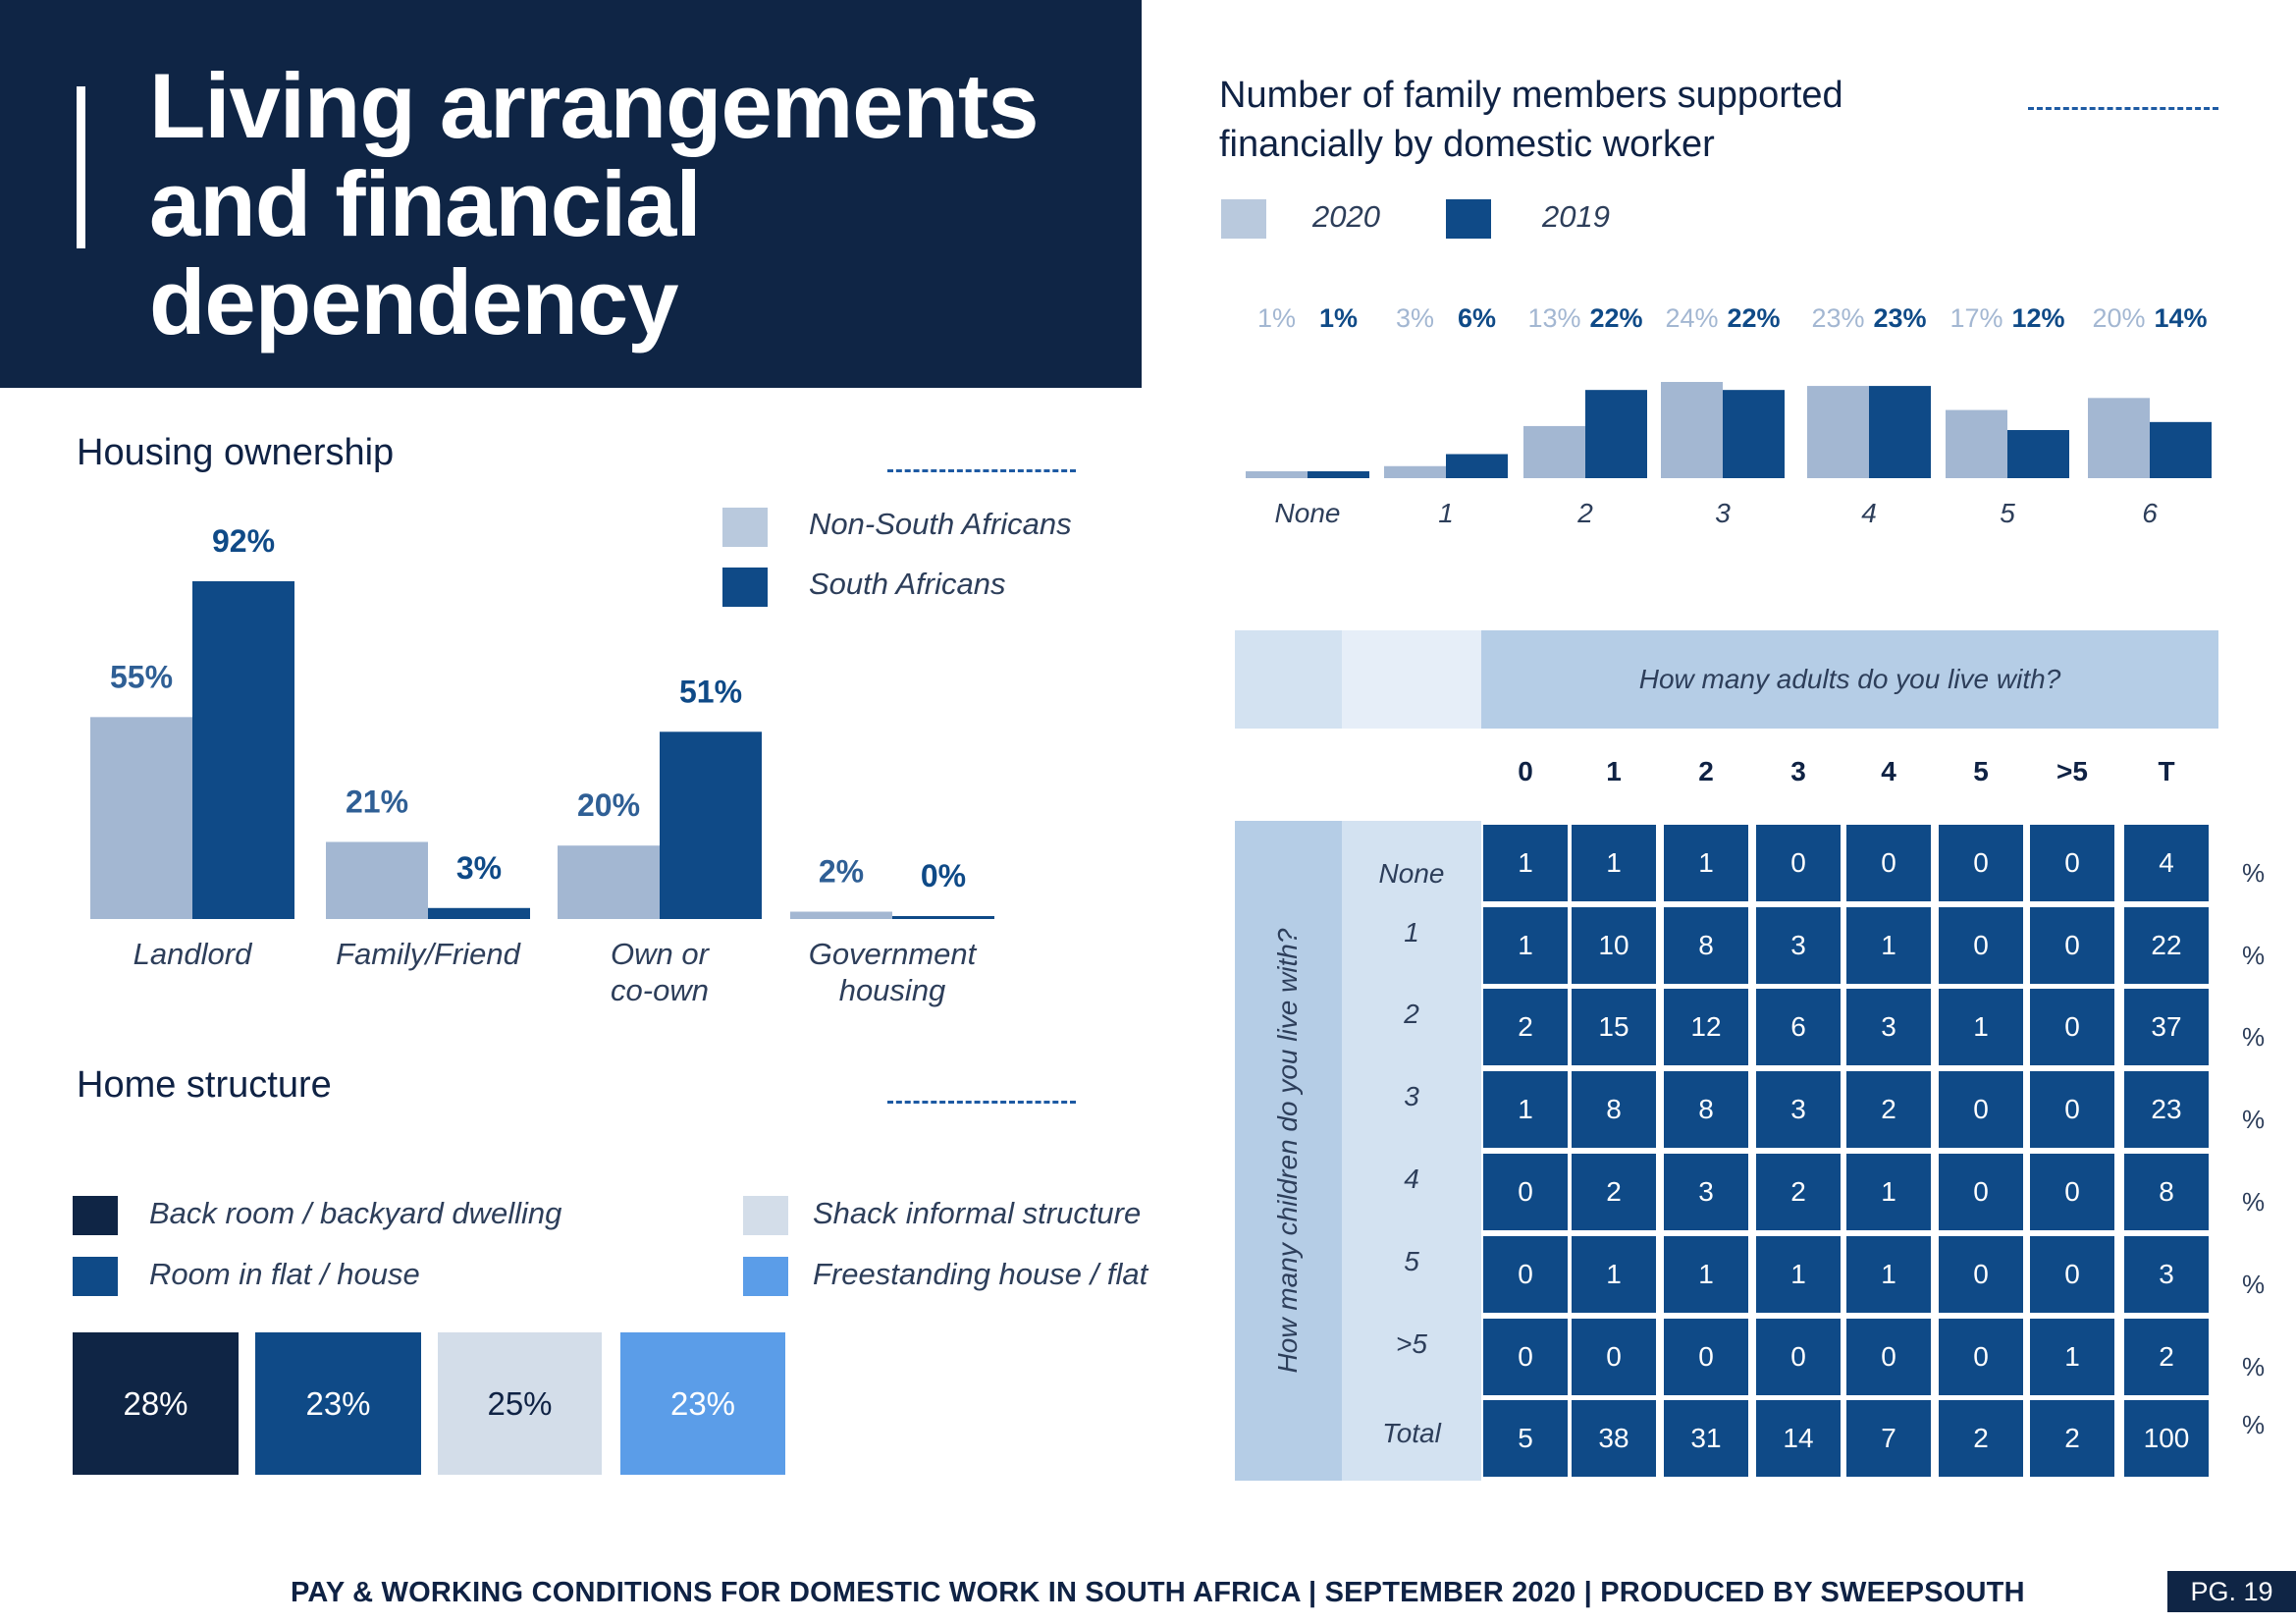 This screenshot has height=1624, width=2296. Describe the element at coordinates (893, 954) in the screenshot. I see `housing-category-label-government-housing-0: Government` at that location.